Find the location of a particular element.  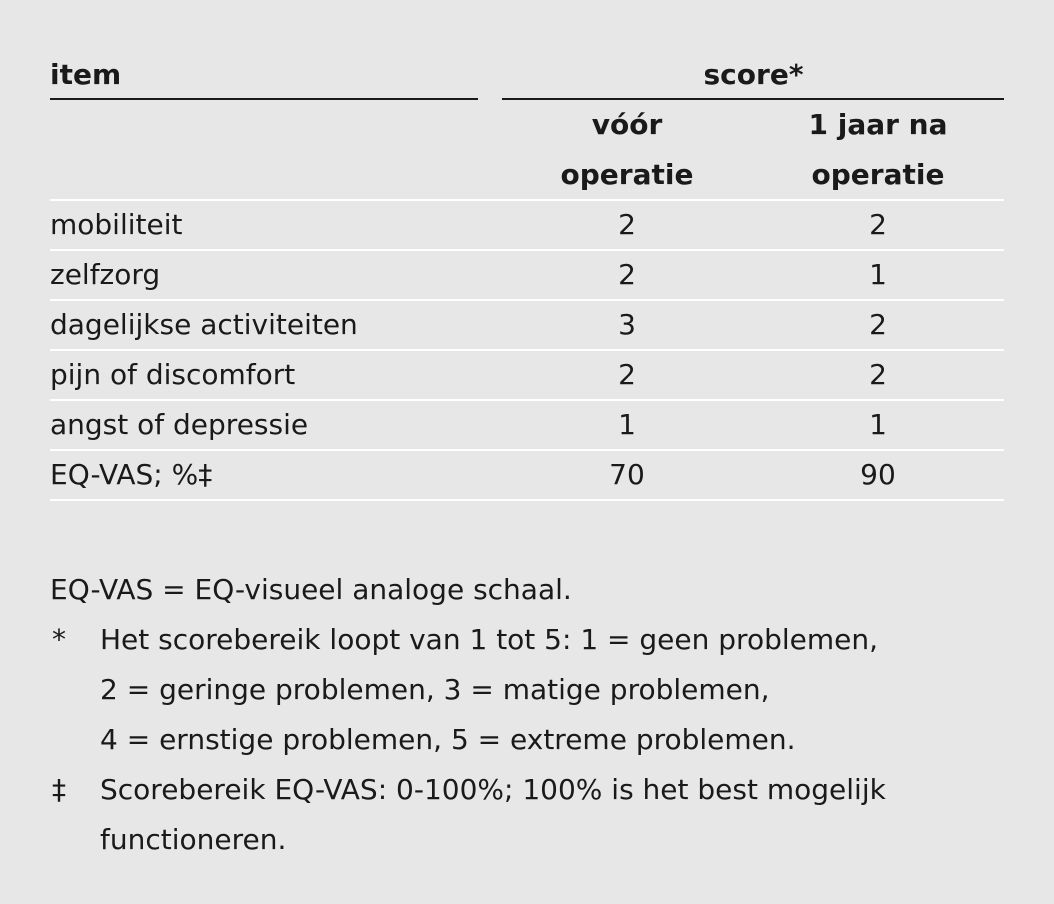

header-after-surgery: 1 jaar na operatie is located at coordinates (878, 150).